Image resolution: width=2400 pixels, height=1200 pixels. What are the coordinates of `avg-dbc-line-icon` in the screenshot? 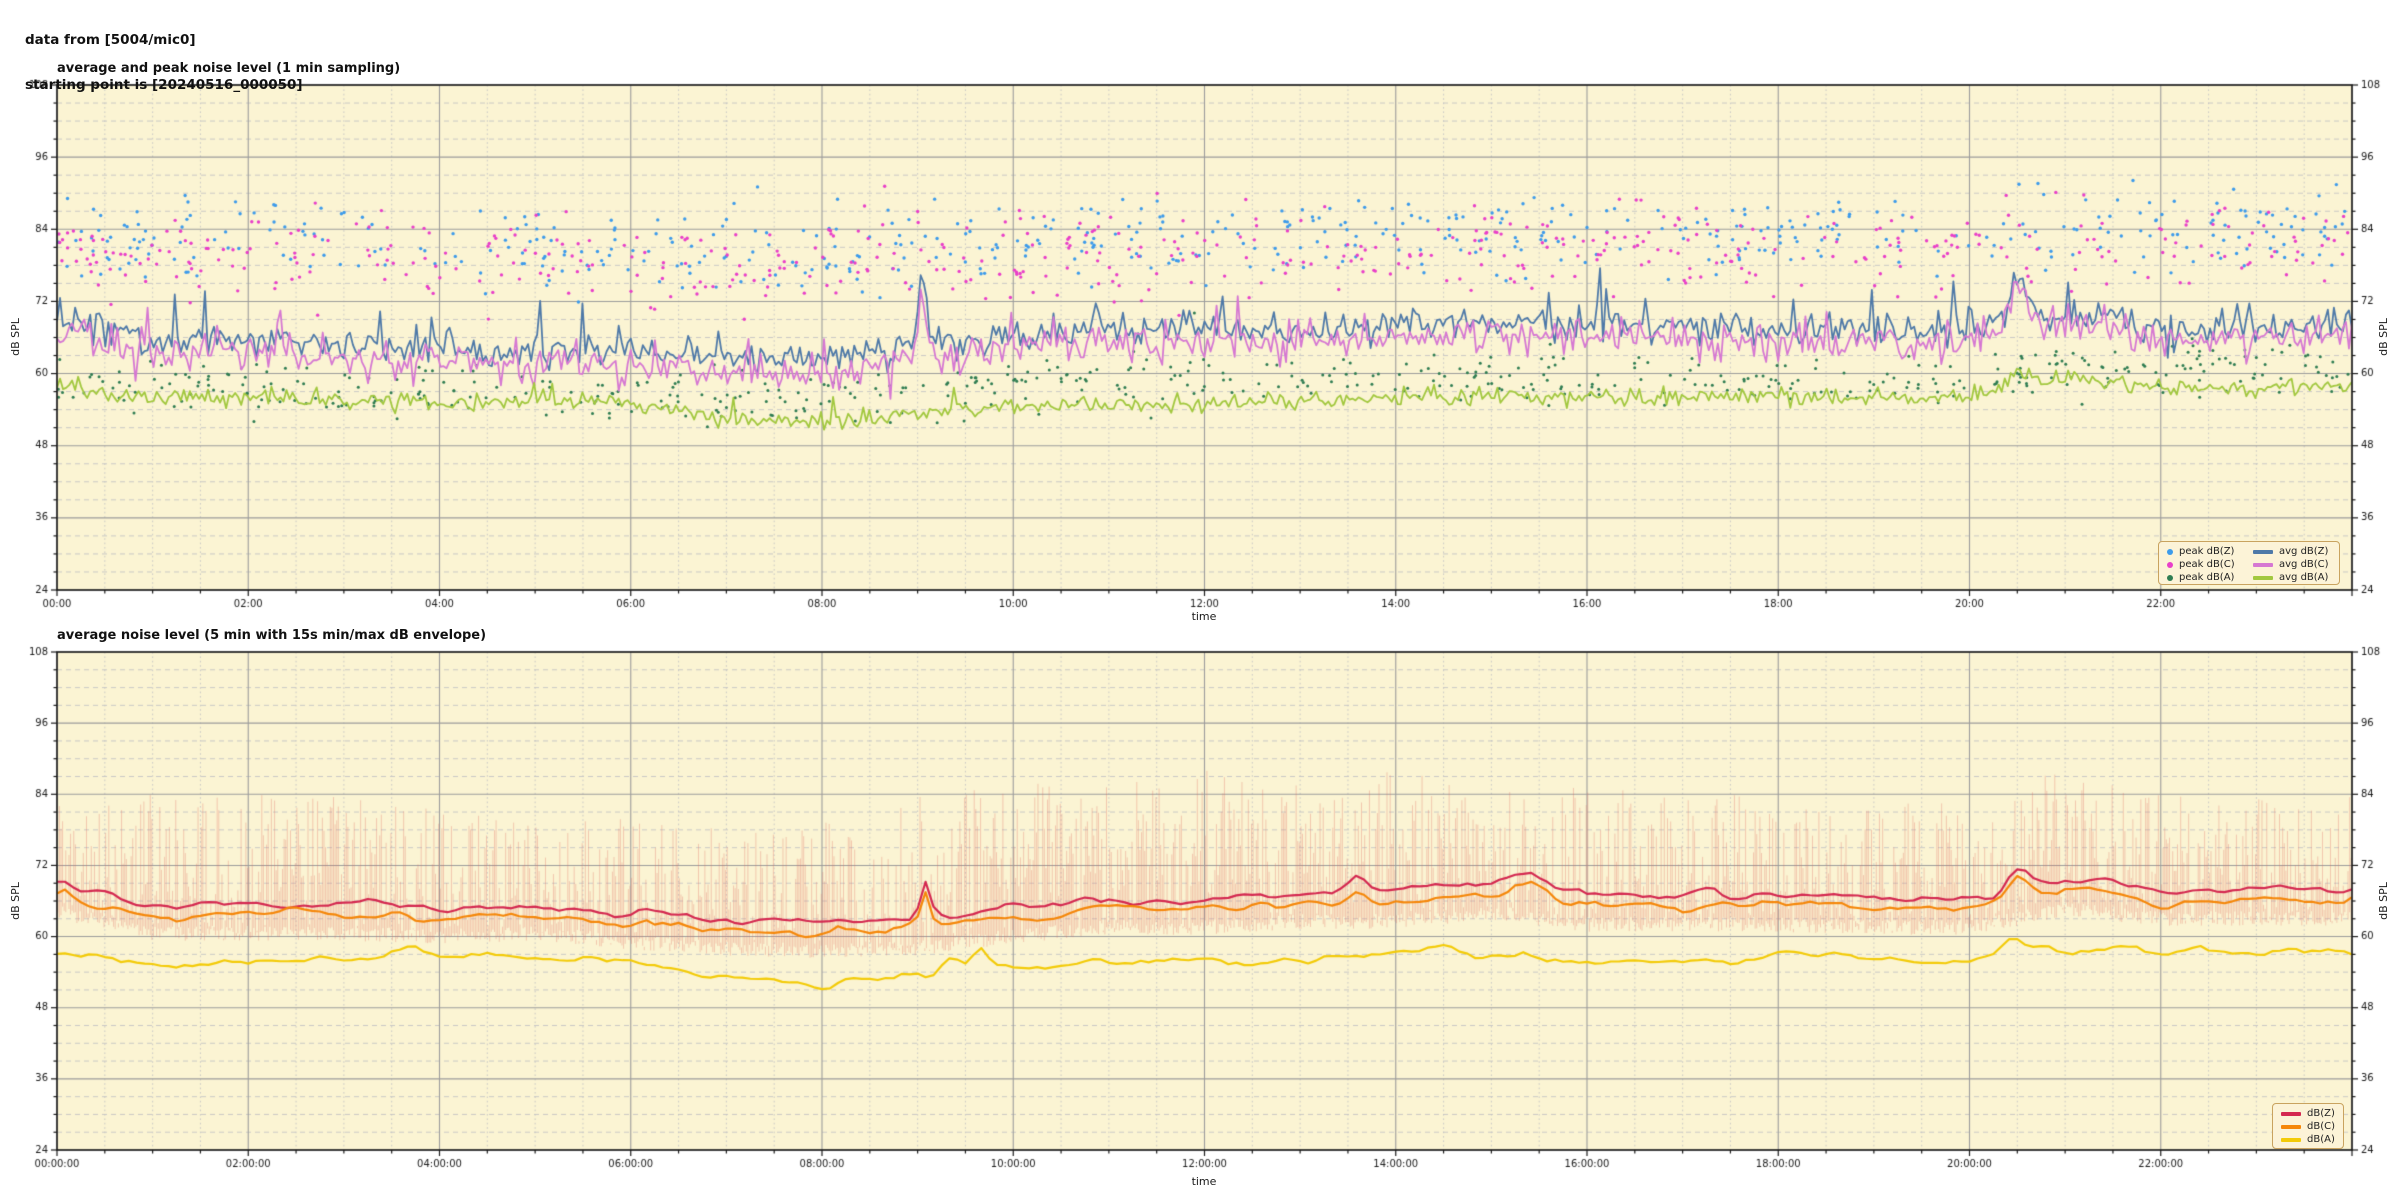 It's located at (2263, 564).